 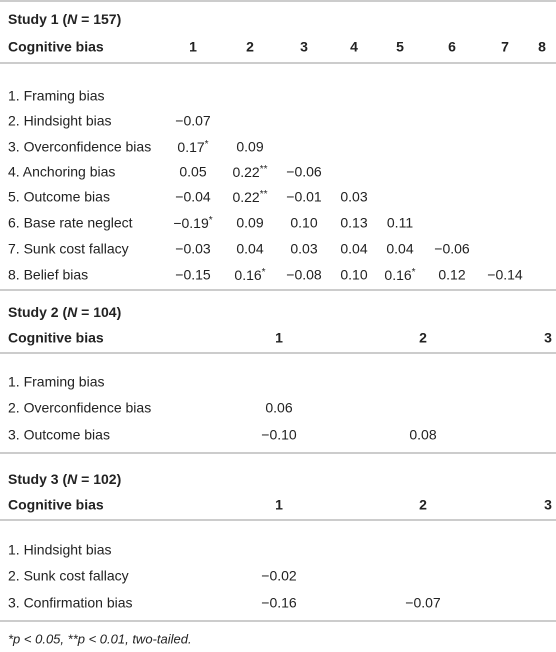 I want to click on study-title: Study 1 (N = 157), so click(x=64, y=19).